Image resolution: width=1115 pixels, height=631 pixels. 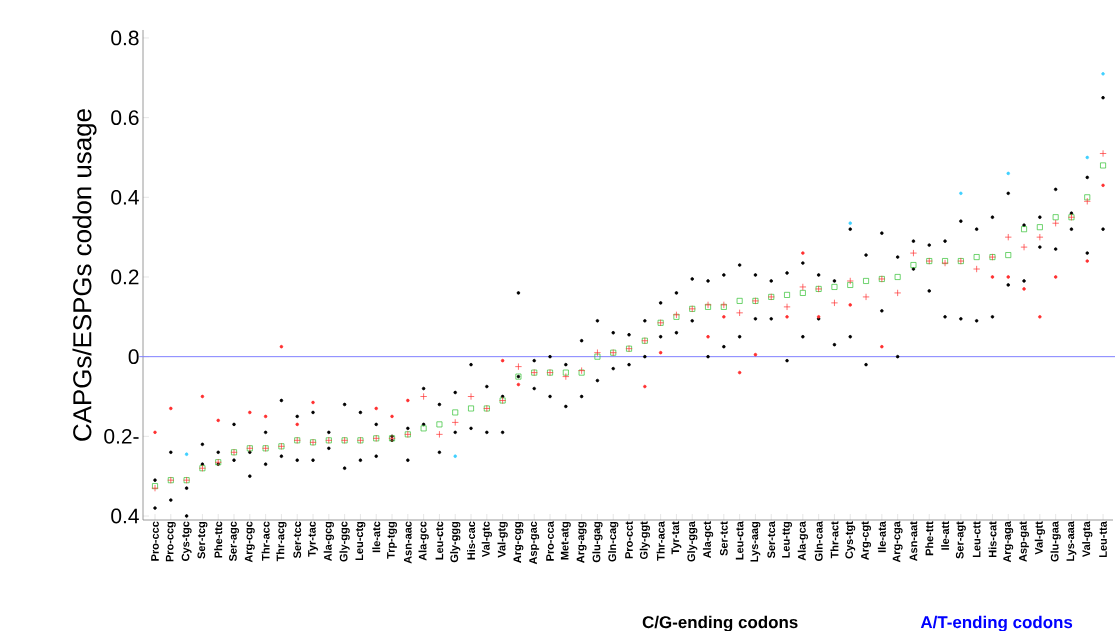 I want to click on x-tick-label: Ala-gcg, so click(x=328, y=541).